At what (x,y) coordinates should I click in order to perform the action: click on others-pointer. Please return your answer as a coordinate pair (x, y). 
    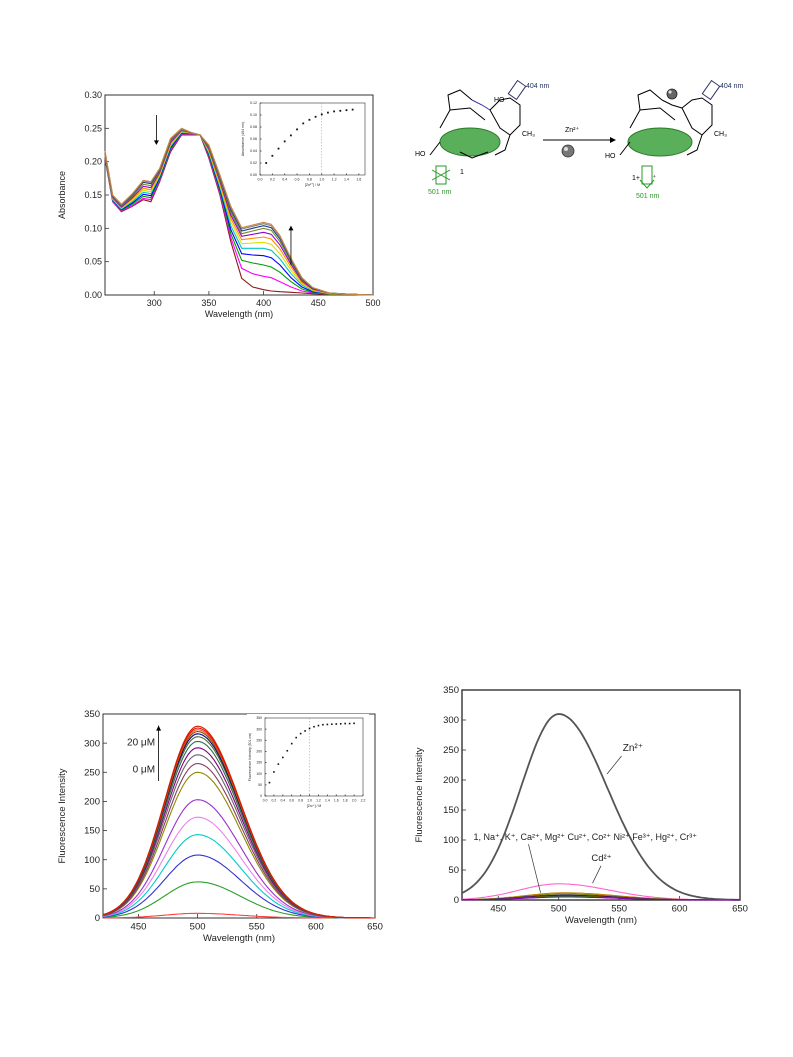
    Looking at the image, I should click on (534, 868).